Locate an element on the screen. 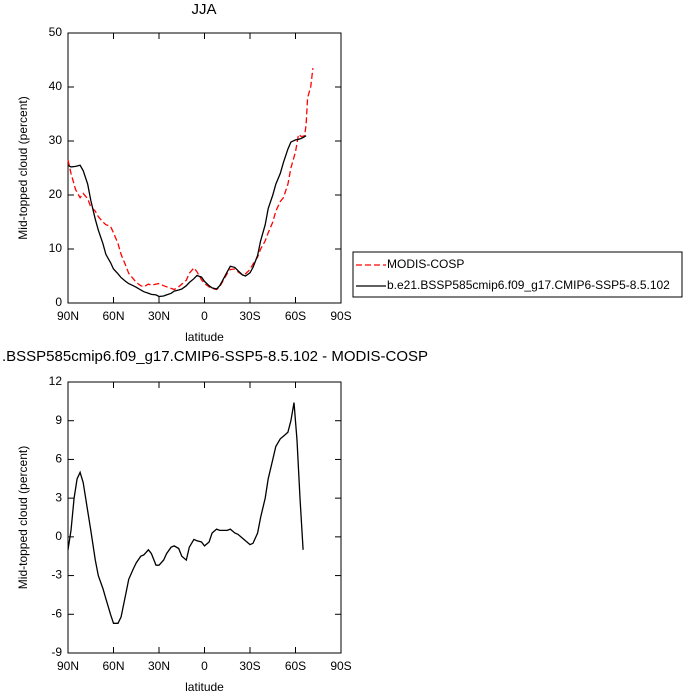  y-tick-label: 20 is located at coordinates (56, 194).